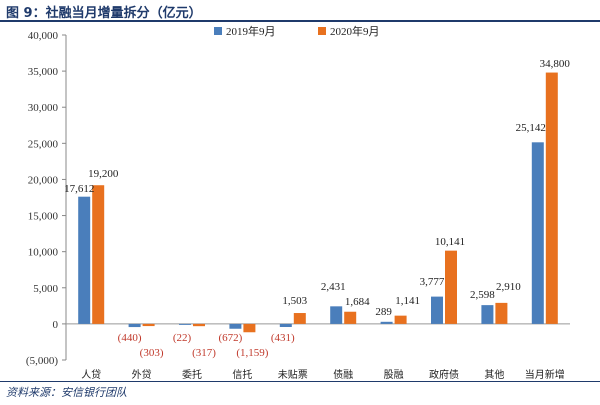 Image resolution: width=600 pixels, height=405 pixels. I want to click on data-label-2019: 2,431, so click(333, 287).